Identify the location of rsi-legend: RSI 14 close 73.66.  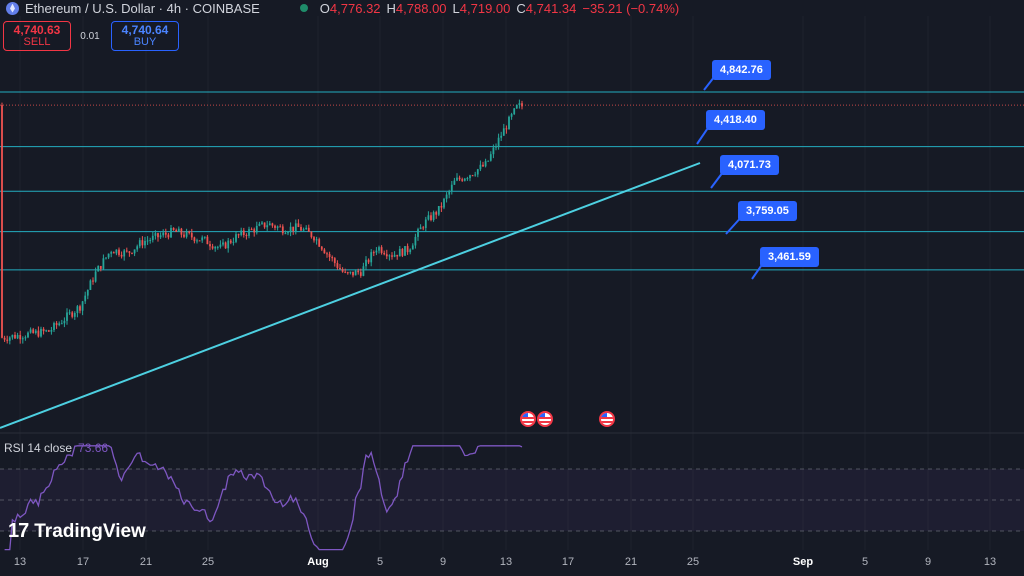
(56, 448).